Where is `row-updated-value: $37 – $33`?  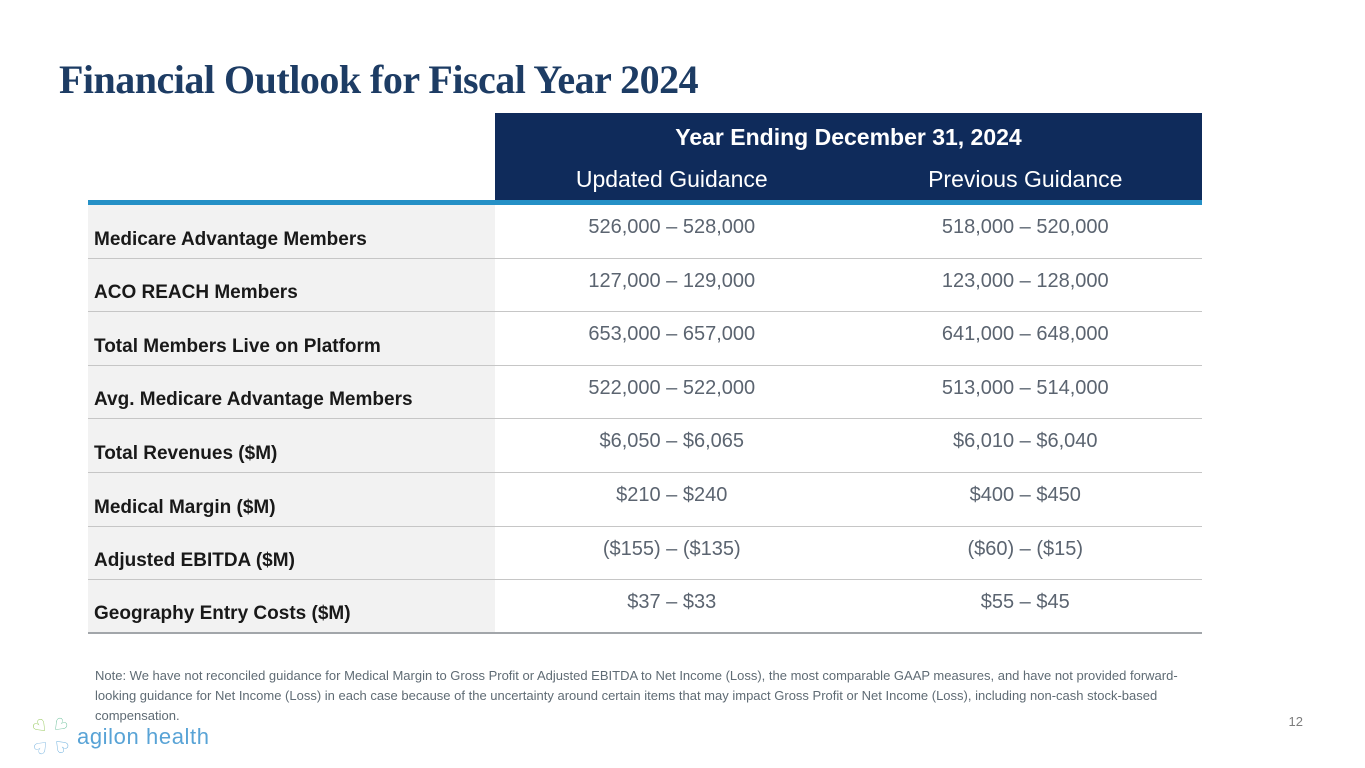
row-updated-value: $37 – $33 is located at coordinates (672, 602).